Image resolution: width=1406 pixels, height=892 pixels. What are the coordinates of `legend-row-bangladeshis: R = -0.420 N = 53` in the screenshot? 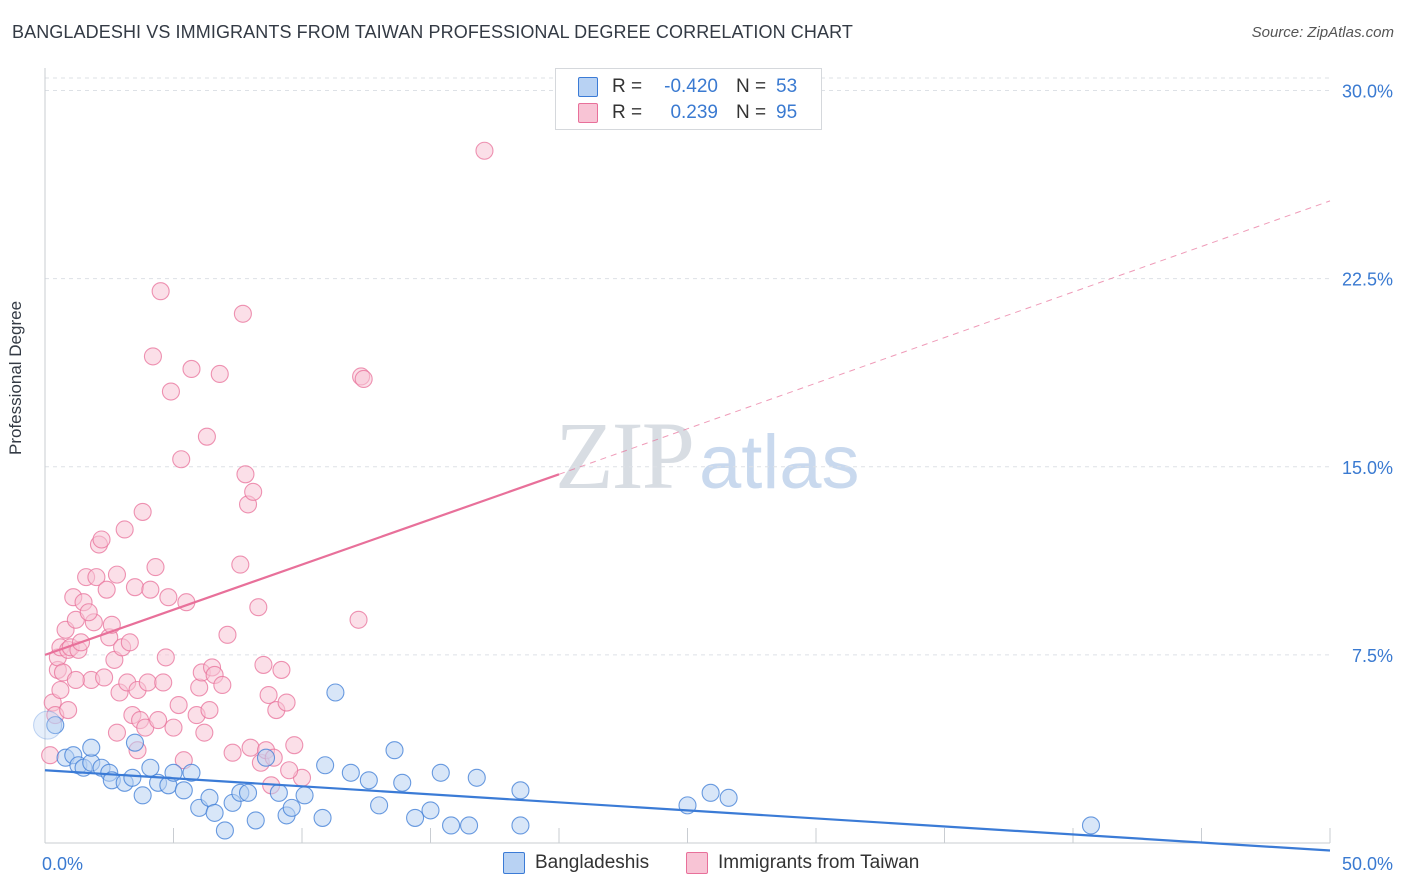 It's located at (687, 87).